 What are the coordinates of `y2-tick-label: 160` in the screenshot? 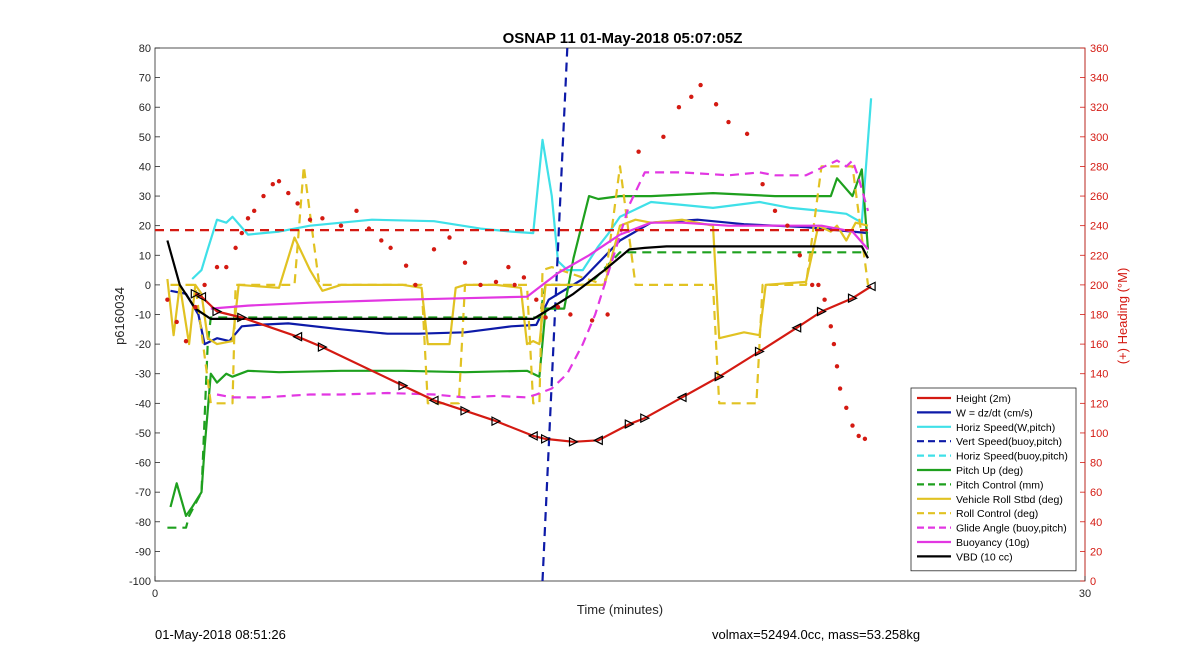 It's located at (1099, 345).